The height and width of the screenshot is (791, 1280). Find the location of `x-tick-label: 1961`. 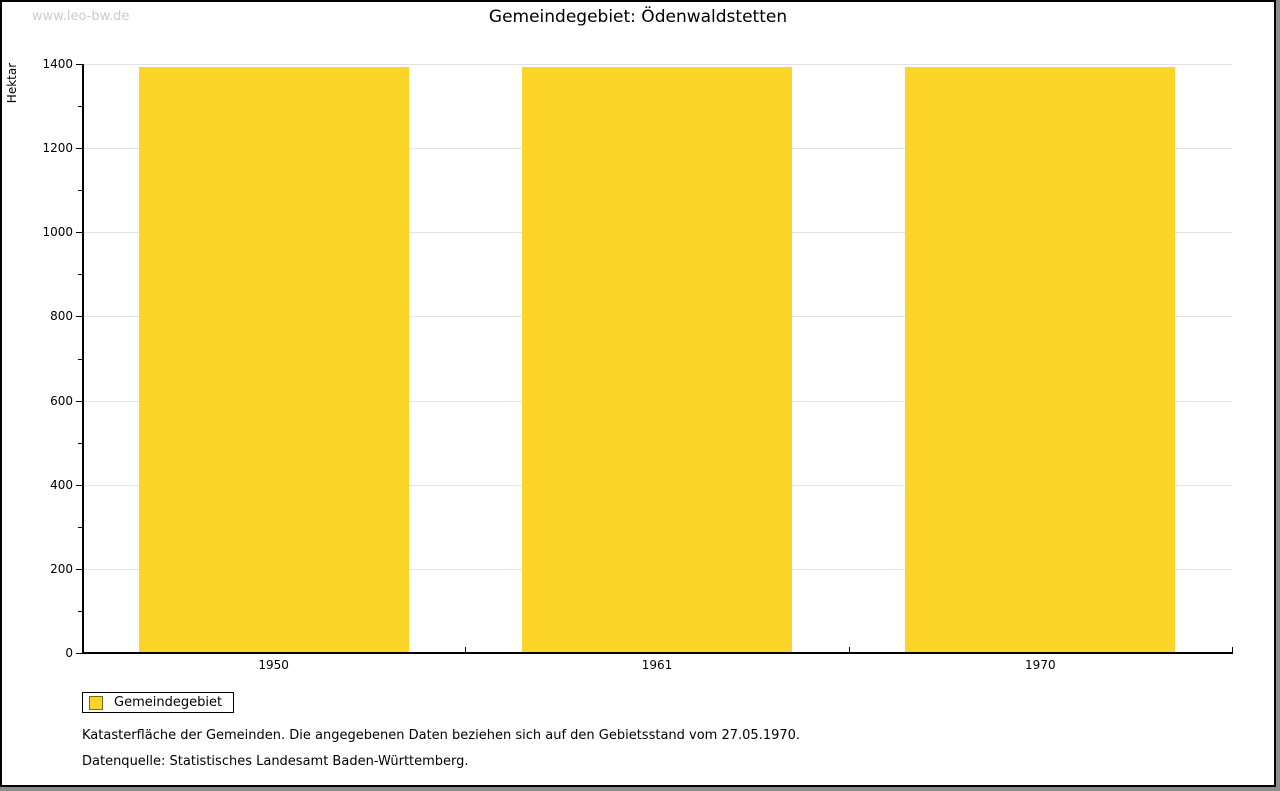

x-tick-label: 1961 is located at coordinates (657, 665).